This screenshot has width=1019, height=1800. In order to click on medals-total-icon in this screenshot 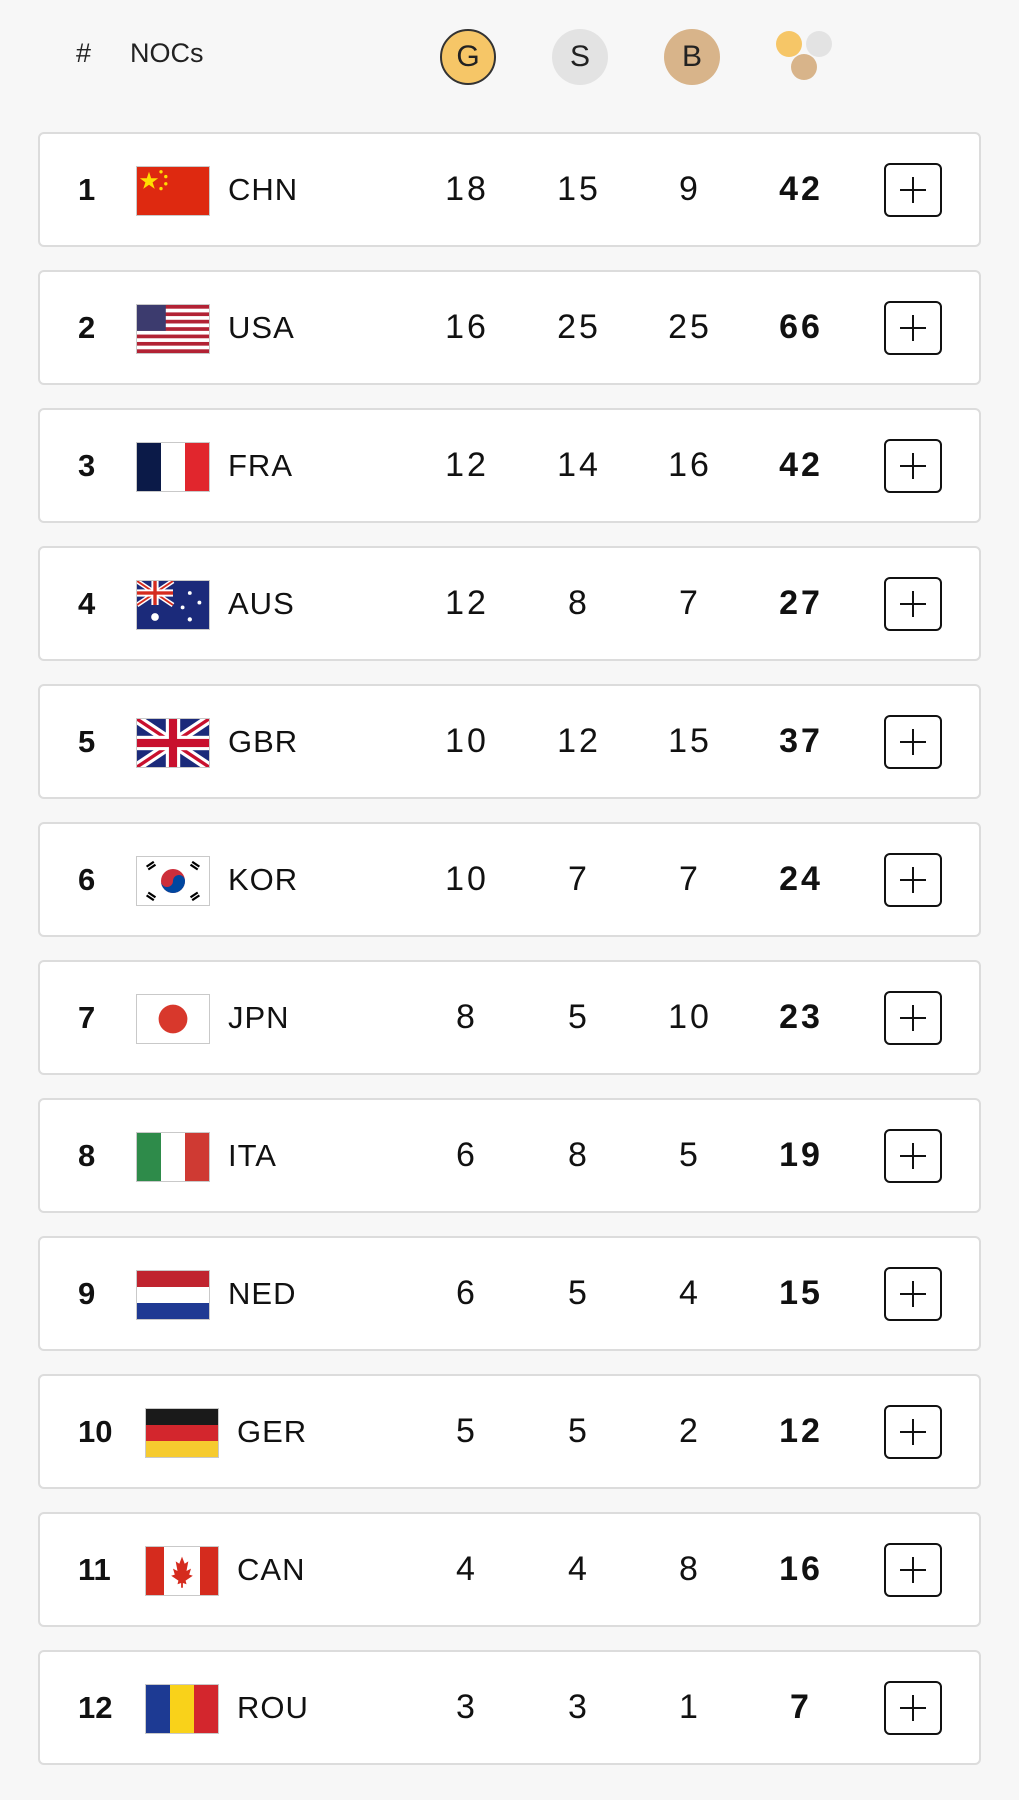, I will do `click(805, 56)`.